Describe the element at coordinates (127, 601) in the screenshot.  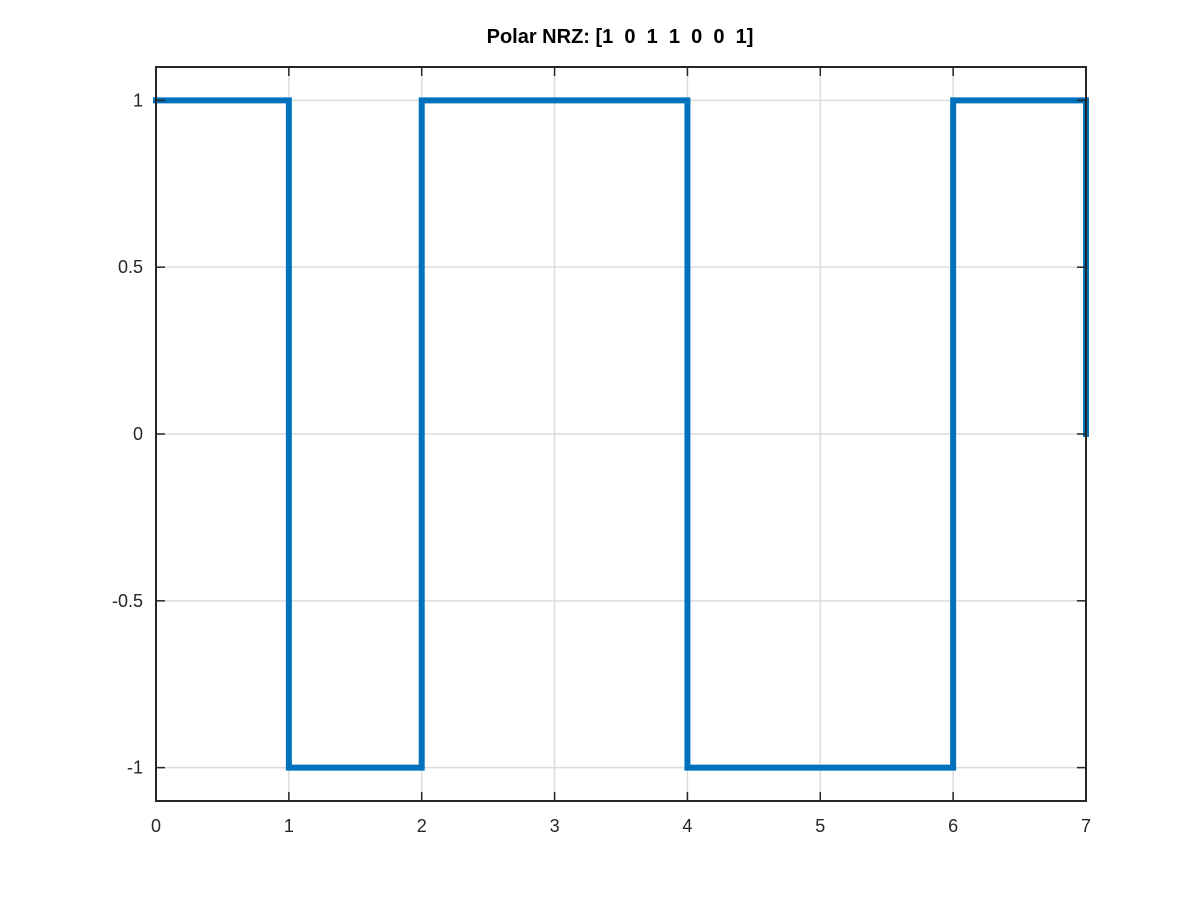
I see `y-tick-label: -0.5` at that location.